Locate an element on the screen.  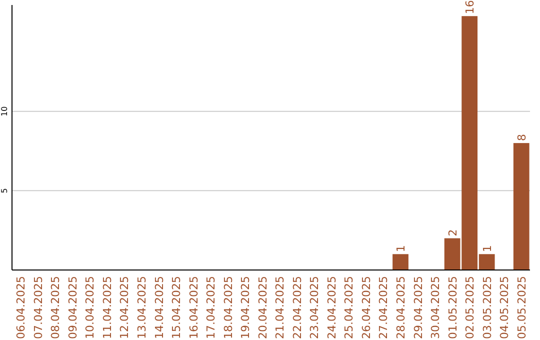
x-tick-label: 09.04.2025 is located at coordinates (73, 307).